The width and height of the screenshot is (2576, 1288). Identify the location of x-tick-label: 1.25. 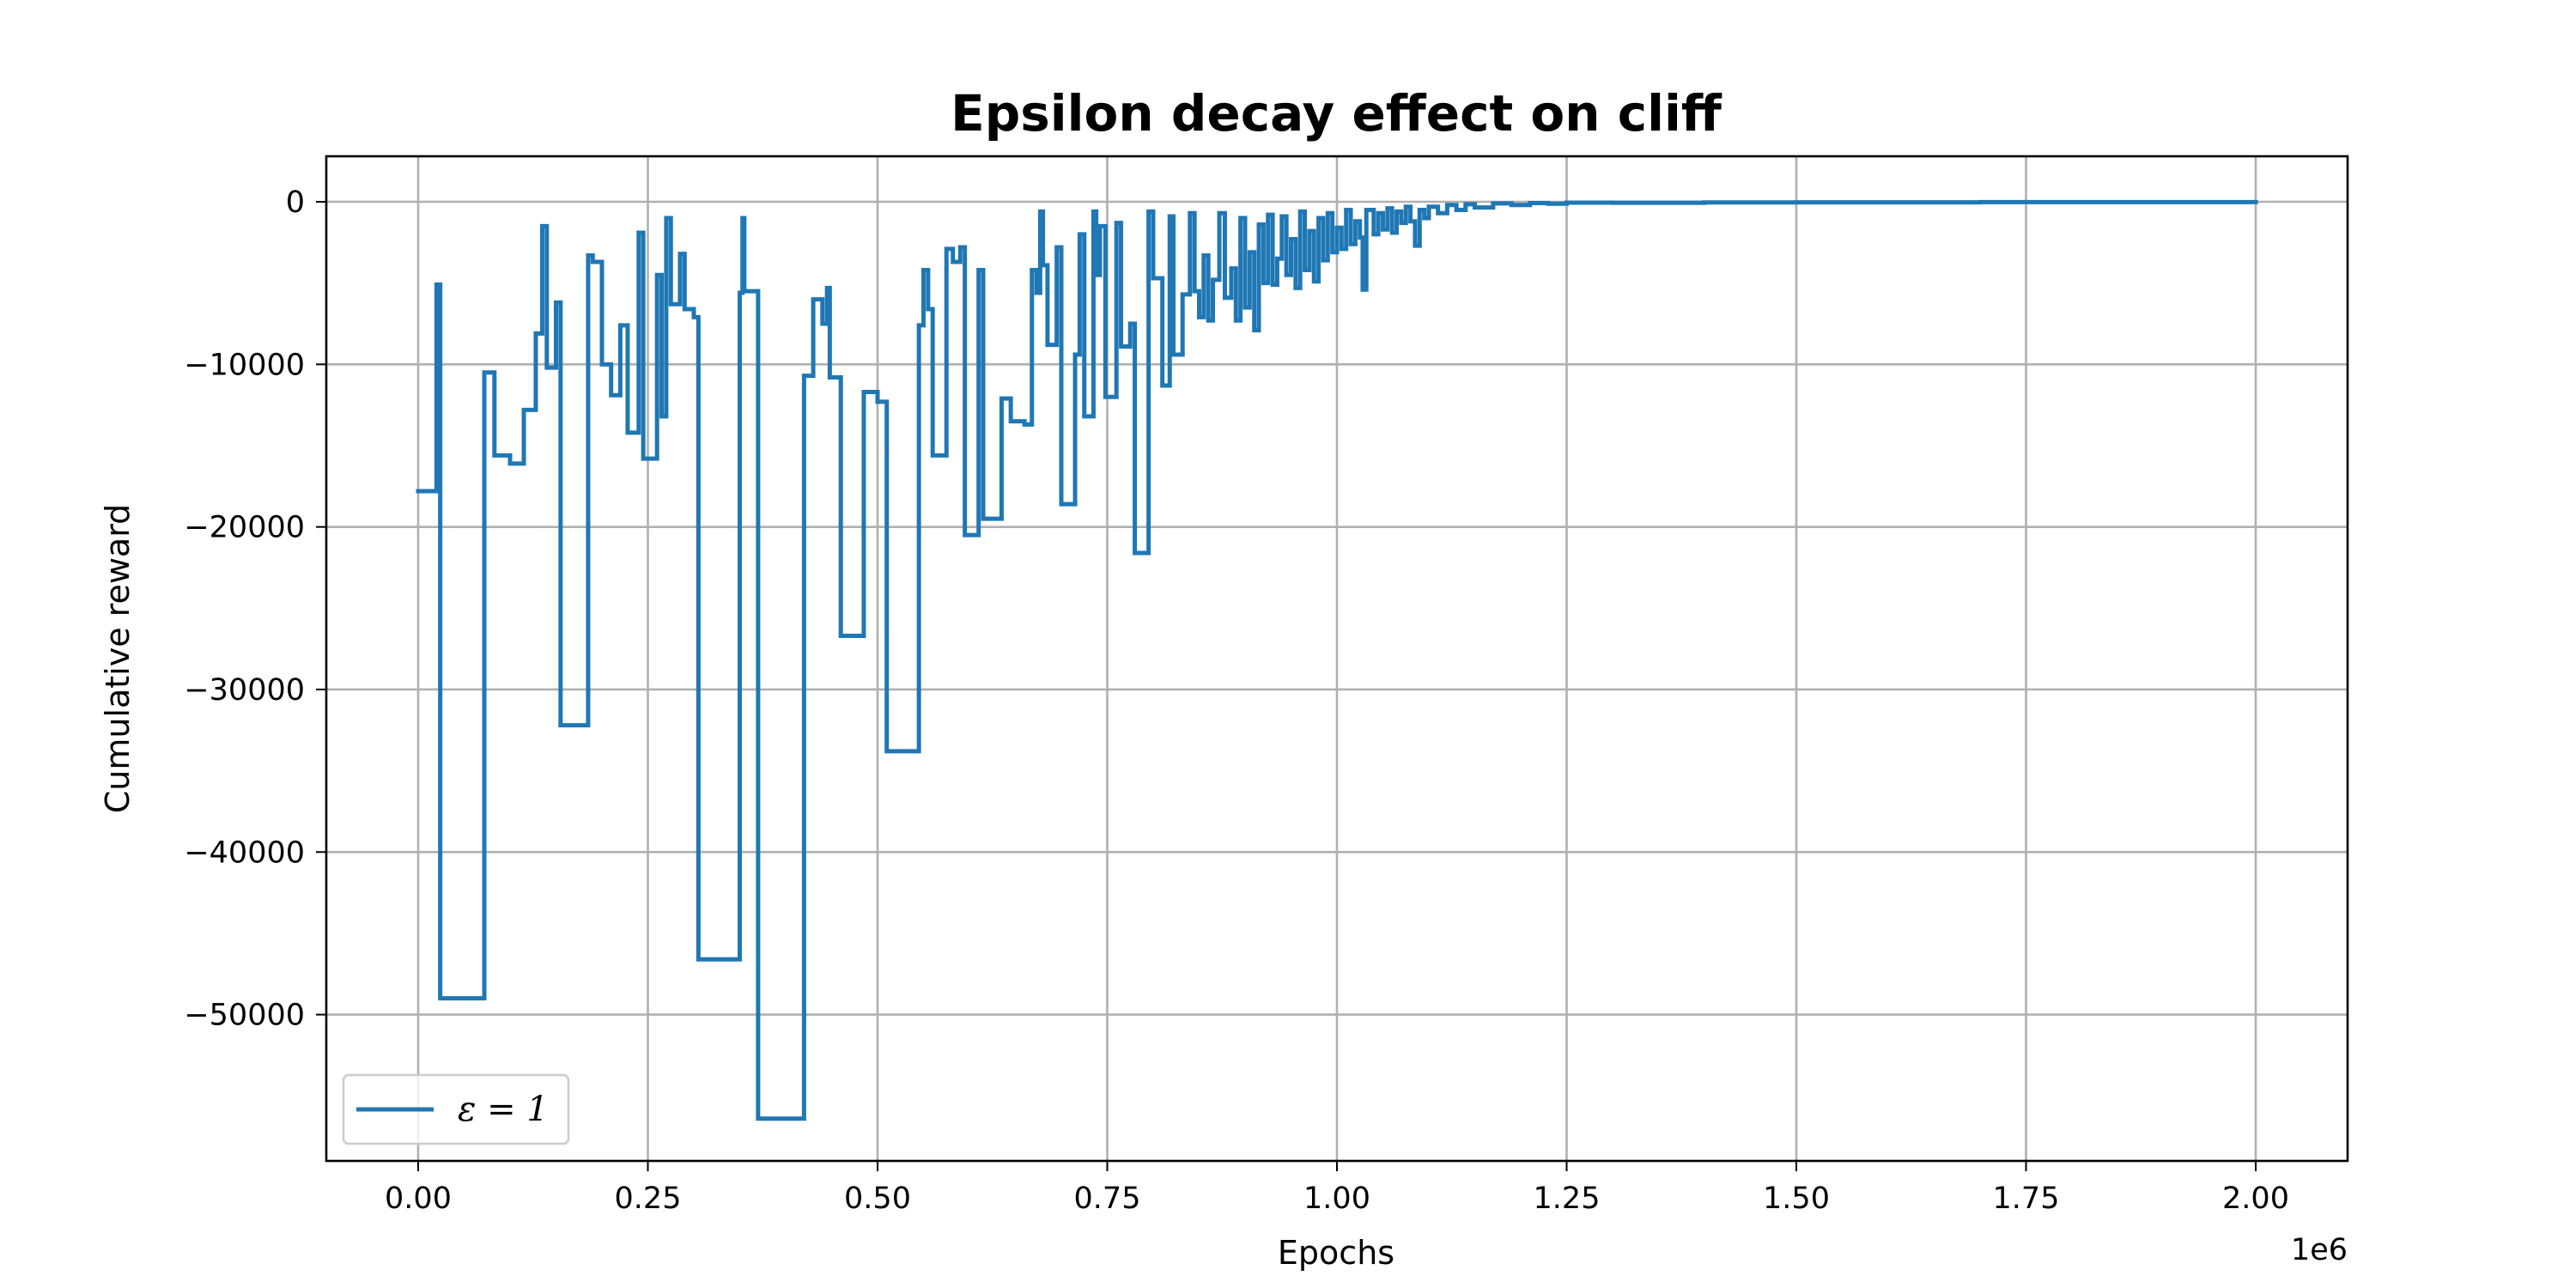
(1568, 1199).